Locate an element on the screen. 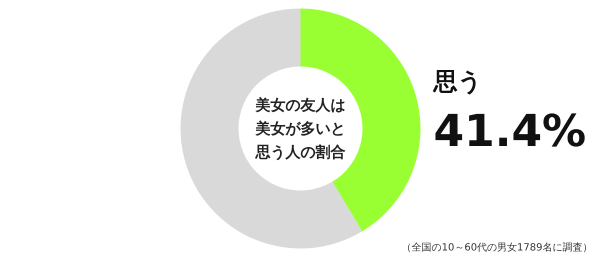  slice-label: 思う is located at coordinates (457, 82).